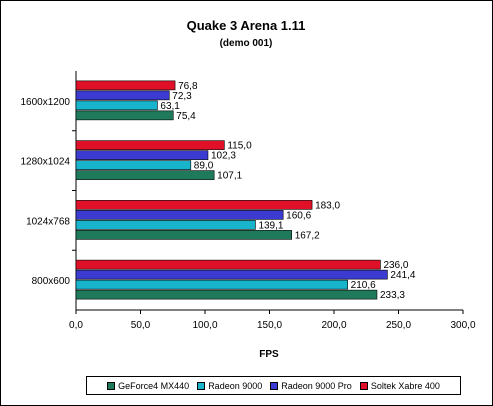  Describe the element at coordinates (141, 325) in the screenshot. I see `x-tick-label: 50,0` at that location.